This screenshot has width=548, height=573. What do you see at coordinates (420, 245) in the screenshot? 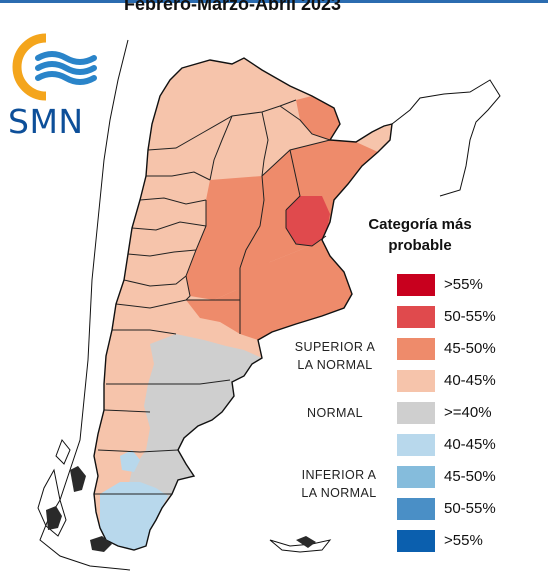
I see `legend-title-line2: probable` at bounding box center [420, 245].